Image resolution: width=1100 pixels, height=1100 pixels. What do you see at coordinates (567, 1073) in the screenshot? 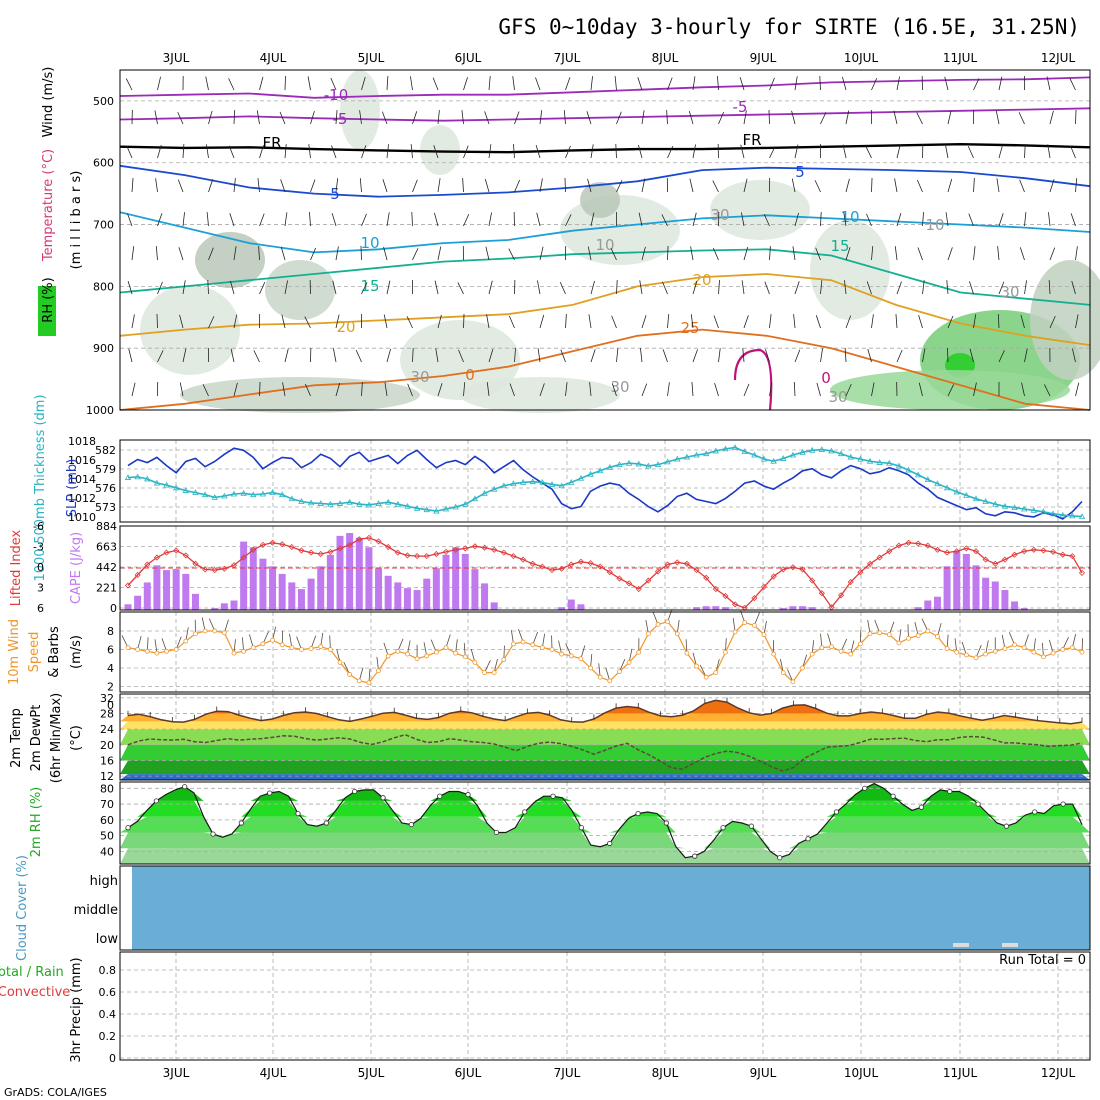
I see `x-date-bottom: 7JUL` at bounding box center [567, 1073].